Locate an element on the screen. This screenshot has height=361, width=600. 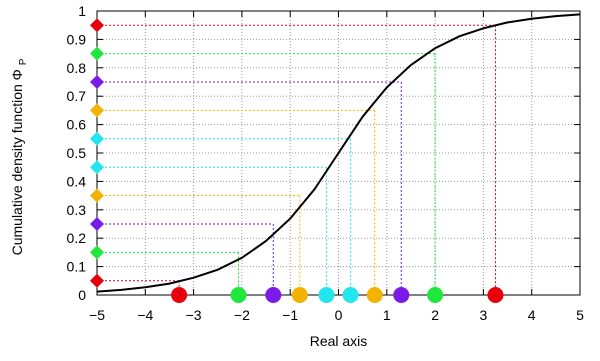
y-tick-label: 0.7 is located at coordinates (77, 96).